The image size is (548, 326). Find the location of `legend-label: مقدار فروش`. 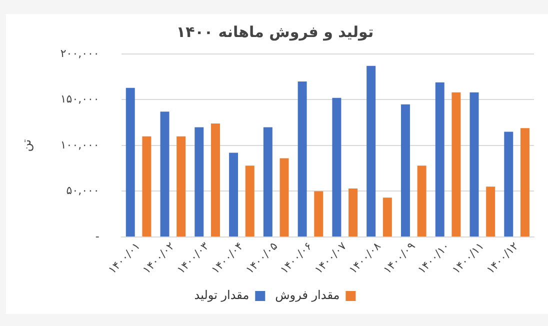

legend-label: مقدار فروش is located at coordinates (307, 295).